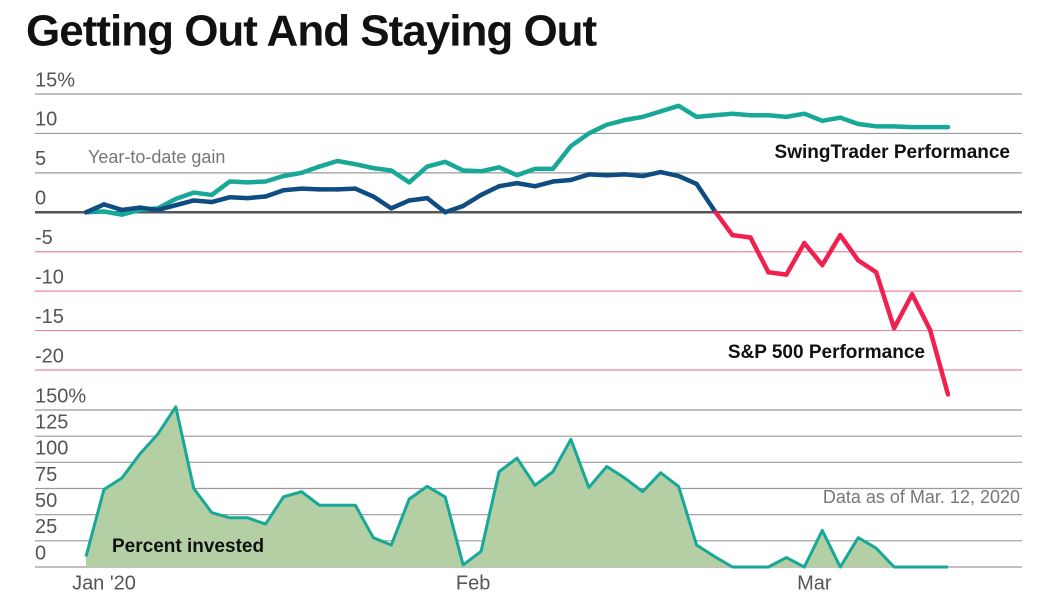 This screenshot has width=1063, height=600. I want to click on y-tick-label: 5, so click(40, 159).